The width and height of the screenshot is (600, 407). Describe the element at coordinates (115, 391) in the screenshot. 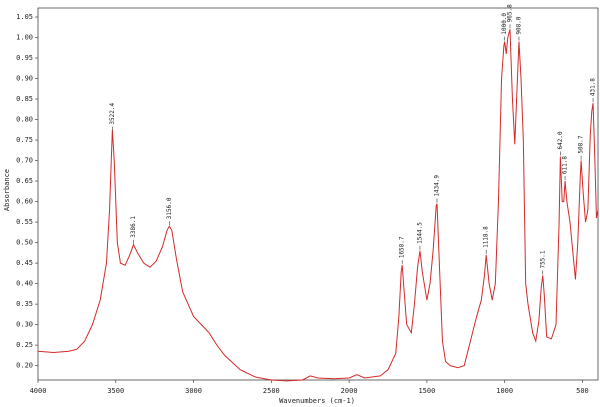

I see `x-tick-label: 3500` at that location.